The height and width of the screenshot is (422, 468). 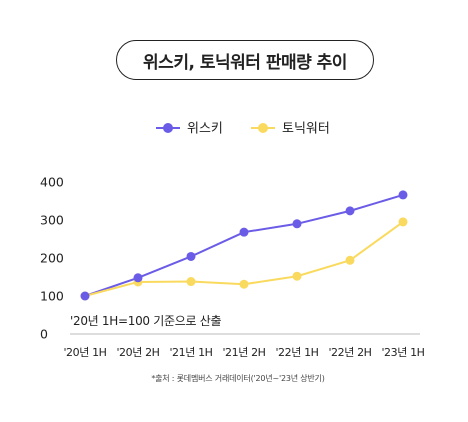 I want to click on y-tick-label: 300, so click(x=52, y=220).